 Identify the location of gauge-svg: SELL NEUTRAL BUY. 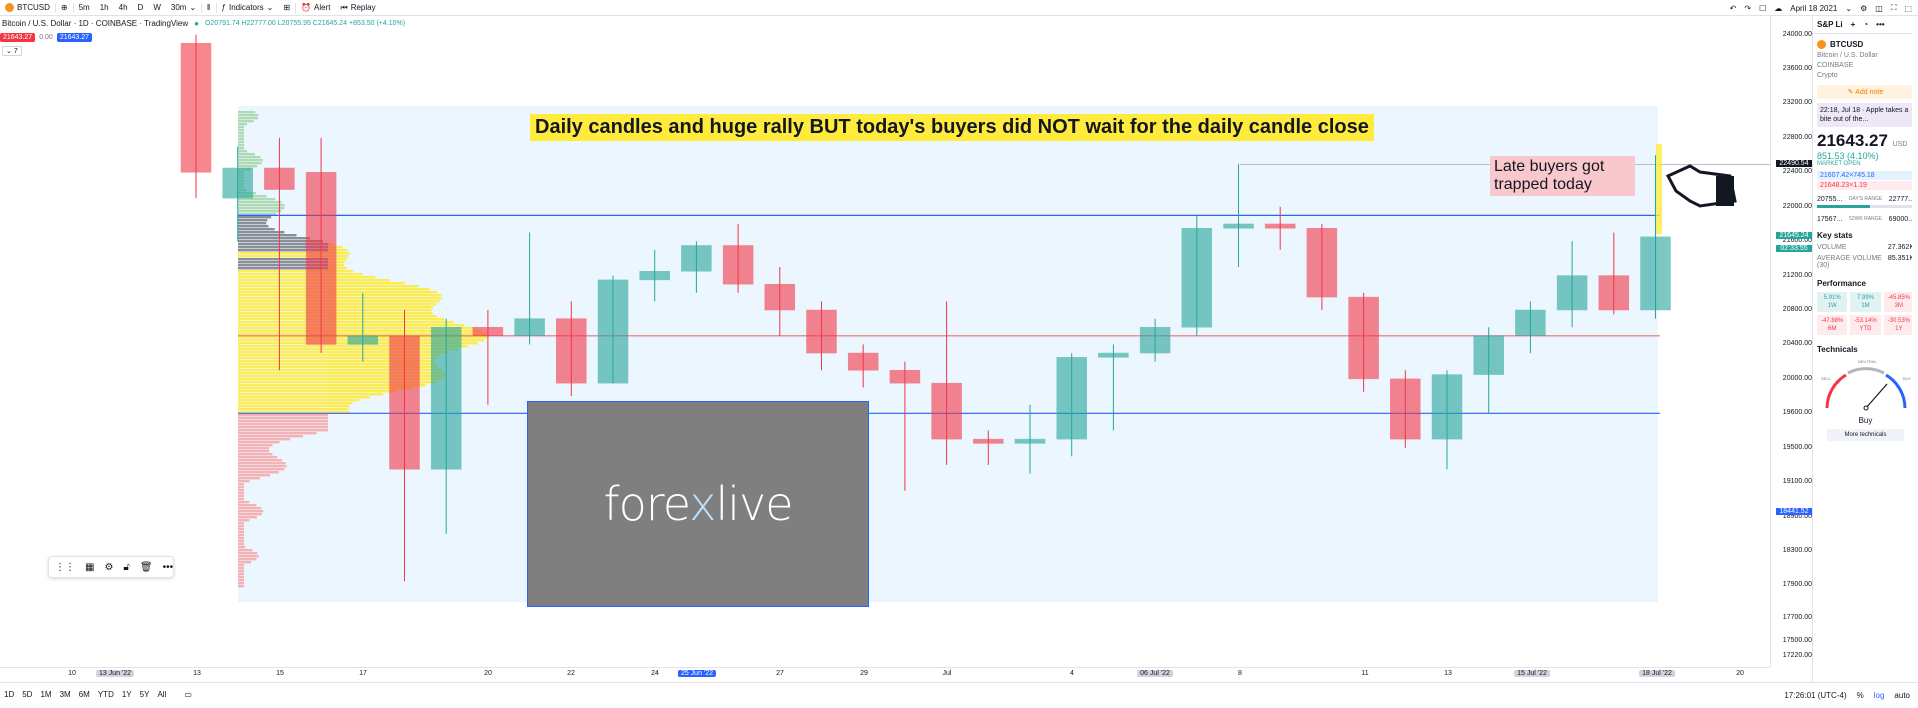
(1866, 385).